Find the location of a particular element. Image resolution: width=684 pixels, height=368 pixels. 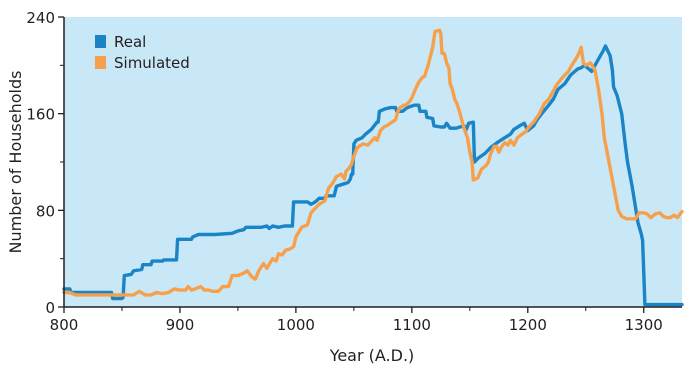

x-tick-label: 1100 is located at coordinates (412, 325).